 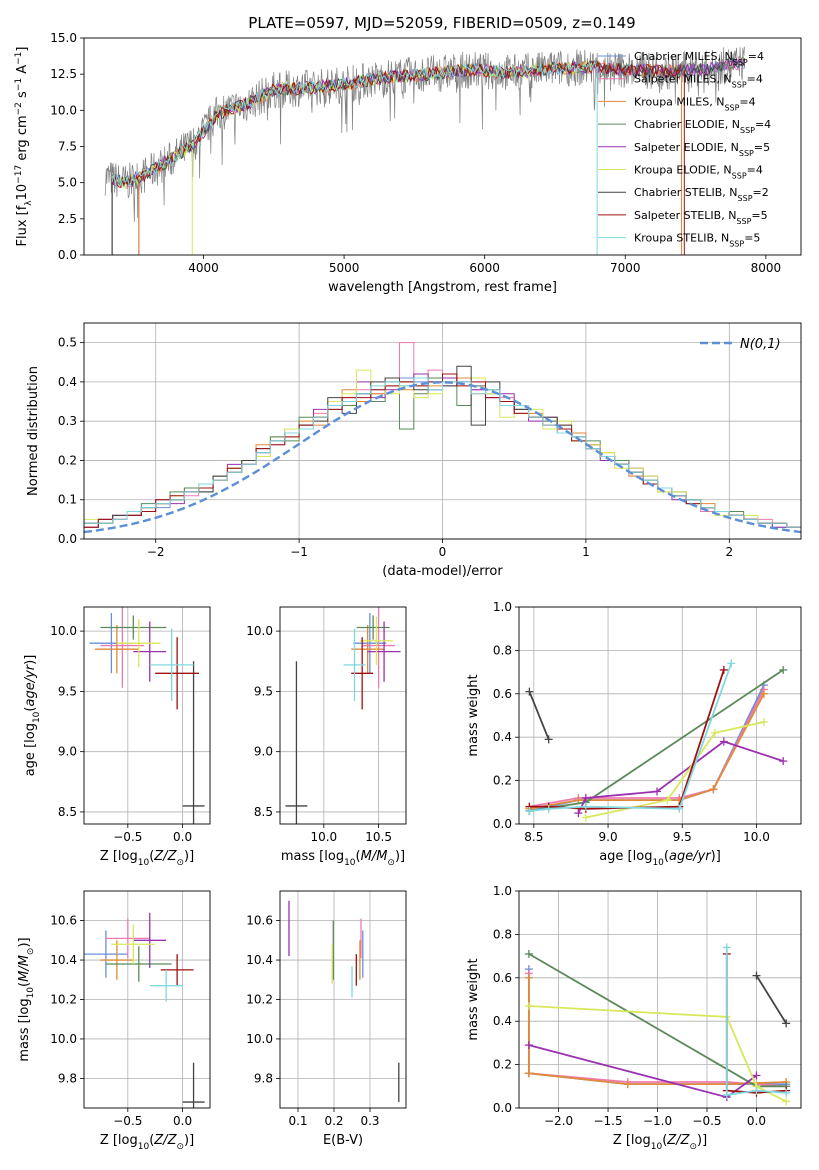 I want to click on y-tick-label: 9.8, so click(x=263, y=1078).